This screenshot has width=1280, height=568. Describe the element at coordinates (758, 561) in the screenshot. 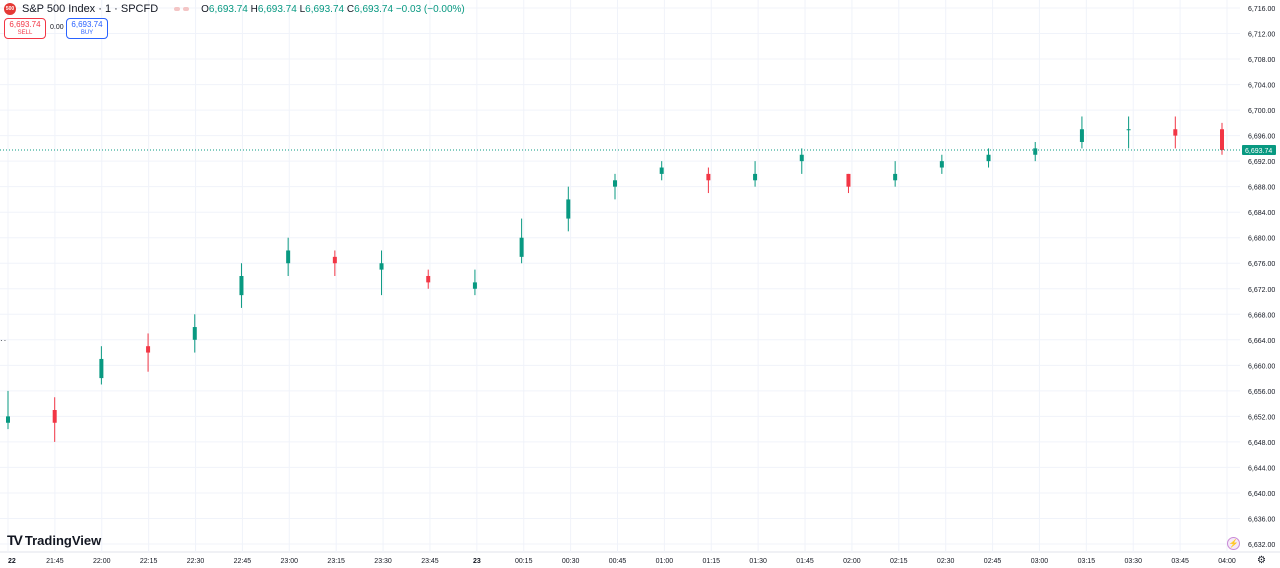

I see `time-tick-label: 01:30` at that location.